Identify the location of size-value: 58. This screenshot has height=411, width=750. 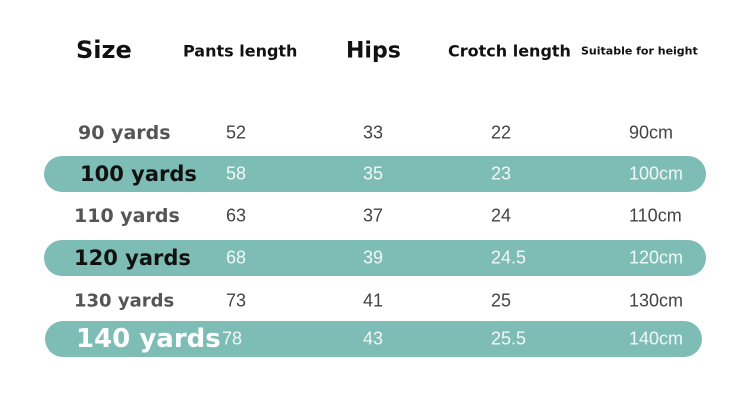
(236, 173).